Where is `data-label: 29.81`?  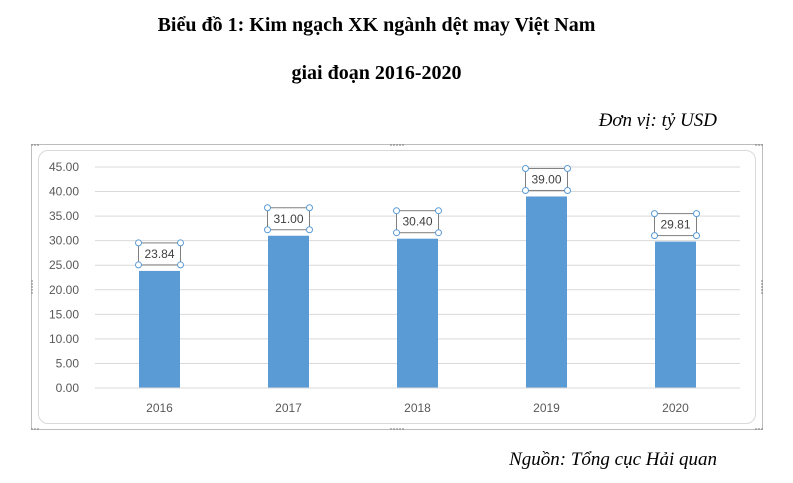 data-label: 29.81 is located at coordinates (675, 225).